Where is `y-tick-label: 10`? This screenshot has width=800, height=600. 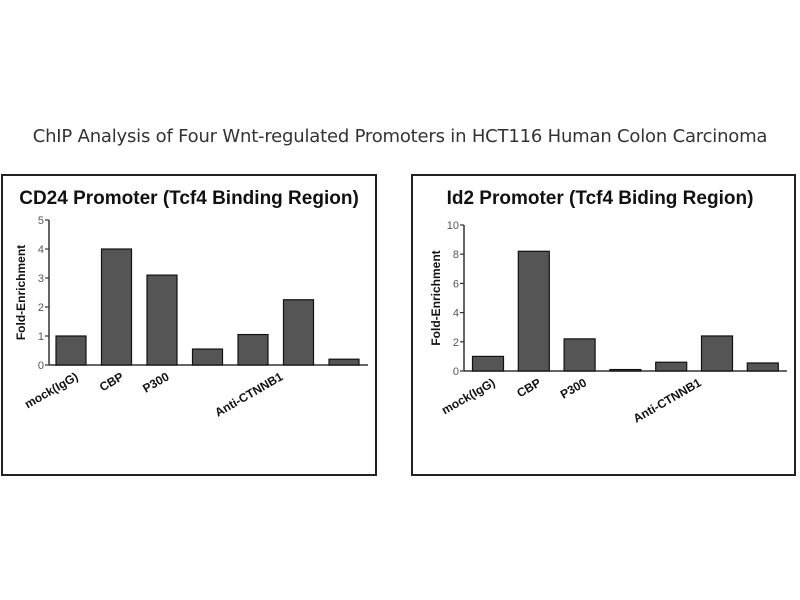
y-tick-label: 10 is located at coordinates (453, 226).